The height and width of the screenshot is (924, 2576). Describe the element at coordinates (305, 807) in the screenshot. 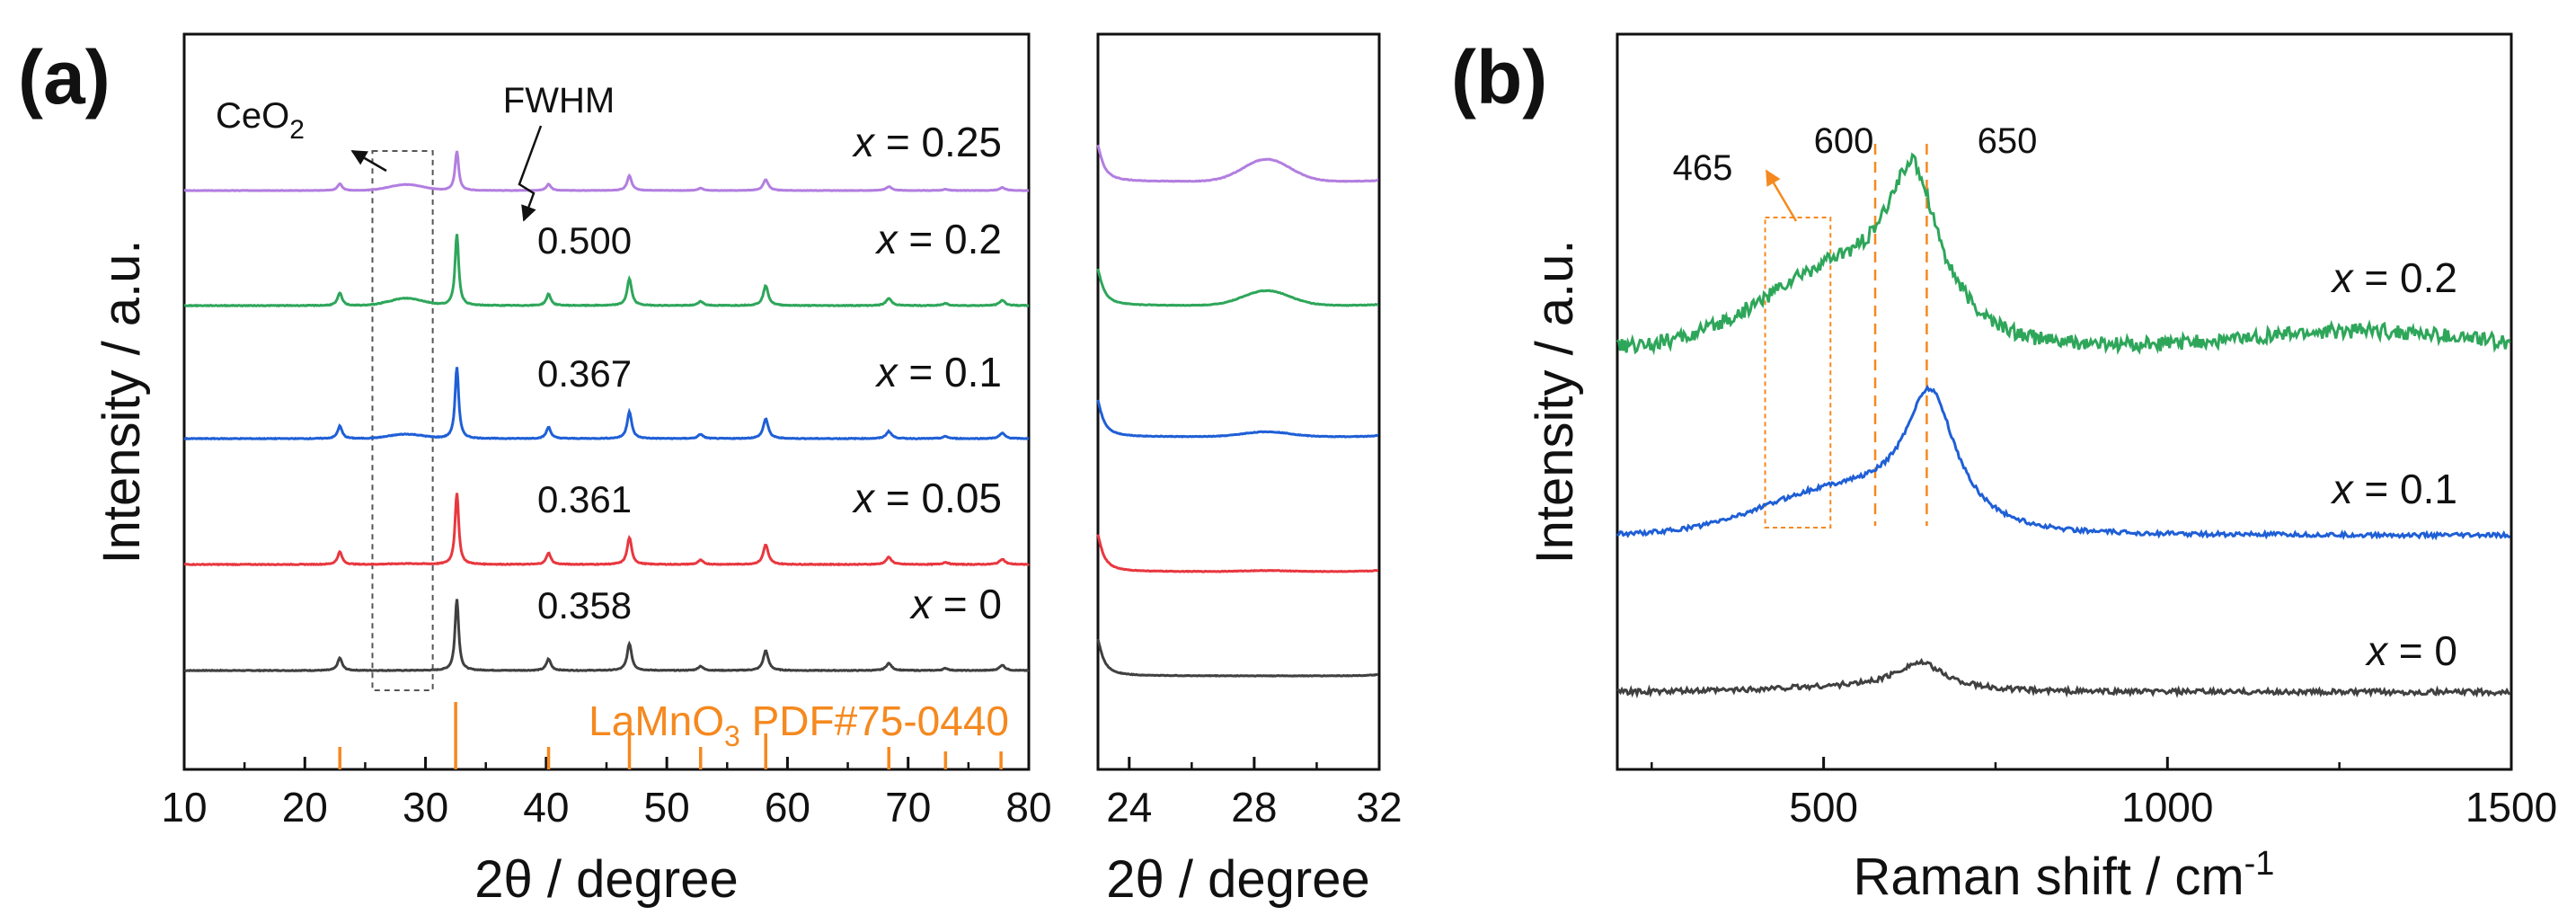

I see `x-tick-label: 20` at that location.